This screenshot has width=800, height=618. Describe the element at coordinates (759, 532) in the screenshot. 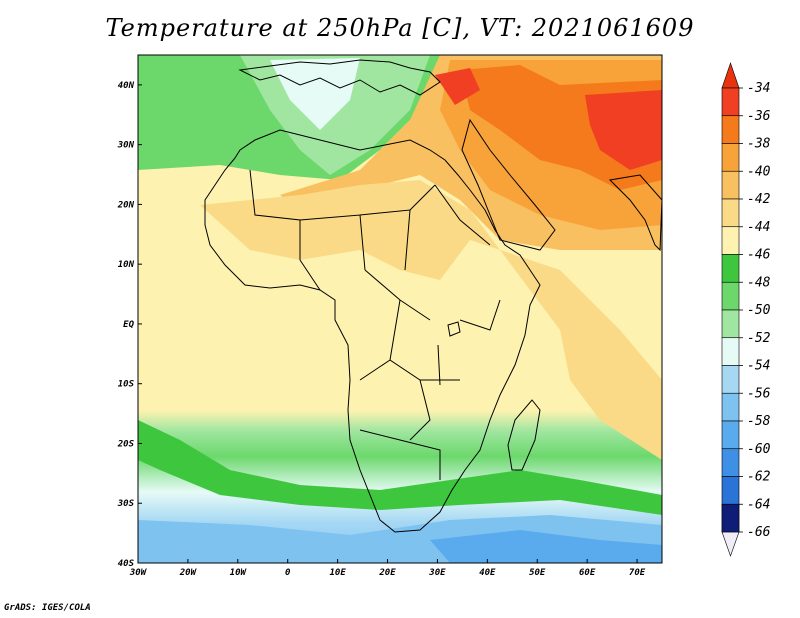

I see `colorbar-label: -66` at that location.